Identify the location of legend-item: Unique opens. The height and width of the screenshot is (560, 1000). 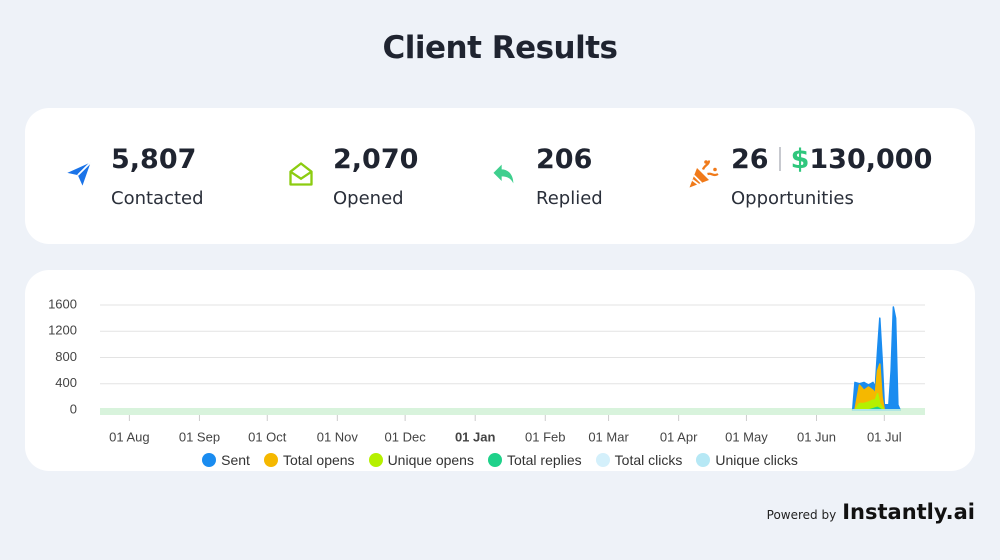
(421, 460).